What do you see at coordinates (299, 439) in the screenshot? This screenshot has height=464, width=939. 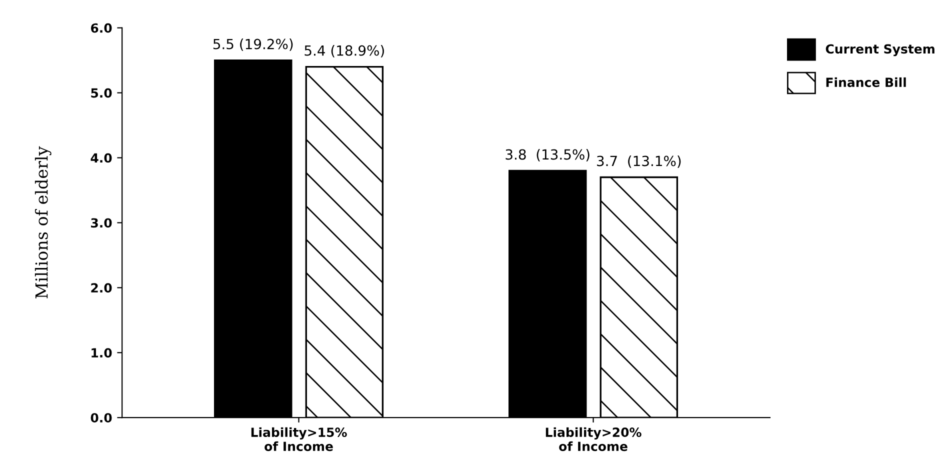 I see `x-tick-label: Liability>15% of Income` at bounding box center [299, 439].